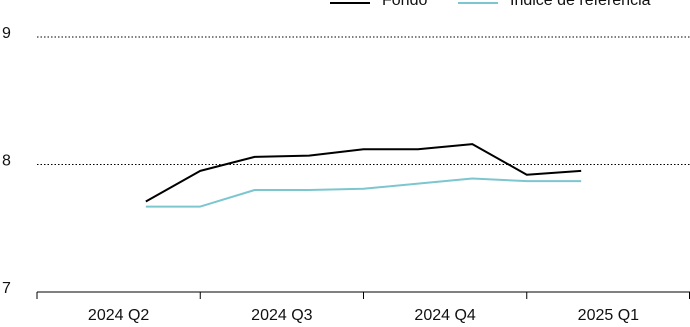 Image resolution: width=690 pixels, height=327 pixels. What do you see at coordinates (404, 4) in the screenshot?
I see `legend-label: Fondo` at bounding box center [404, 4].